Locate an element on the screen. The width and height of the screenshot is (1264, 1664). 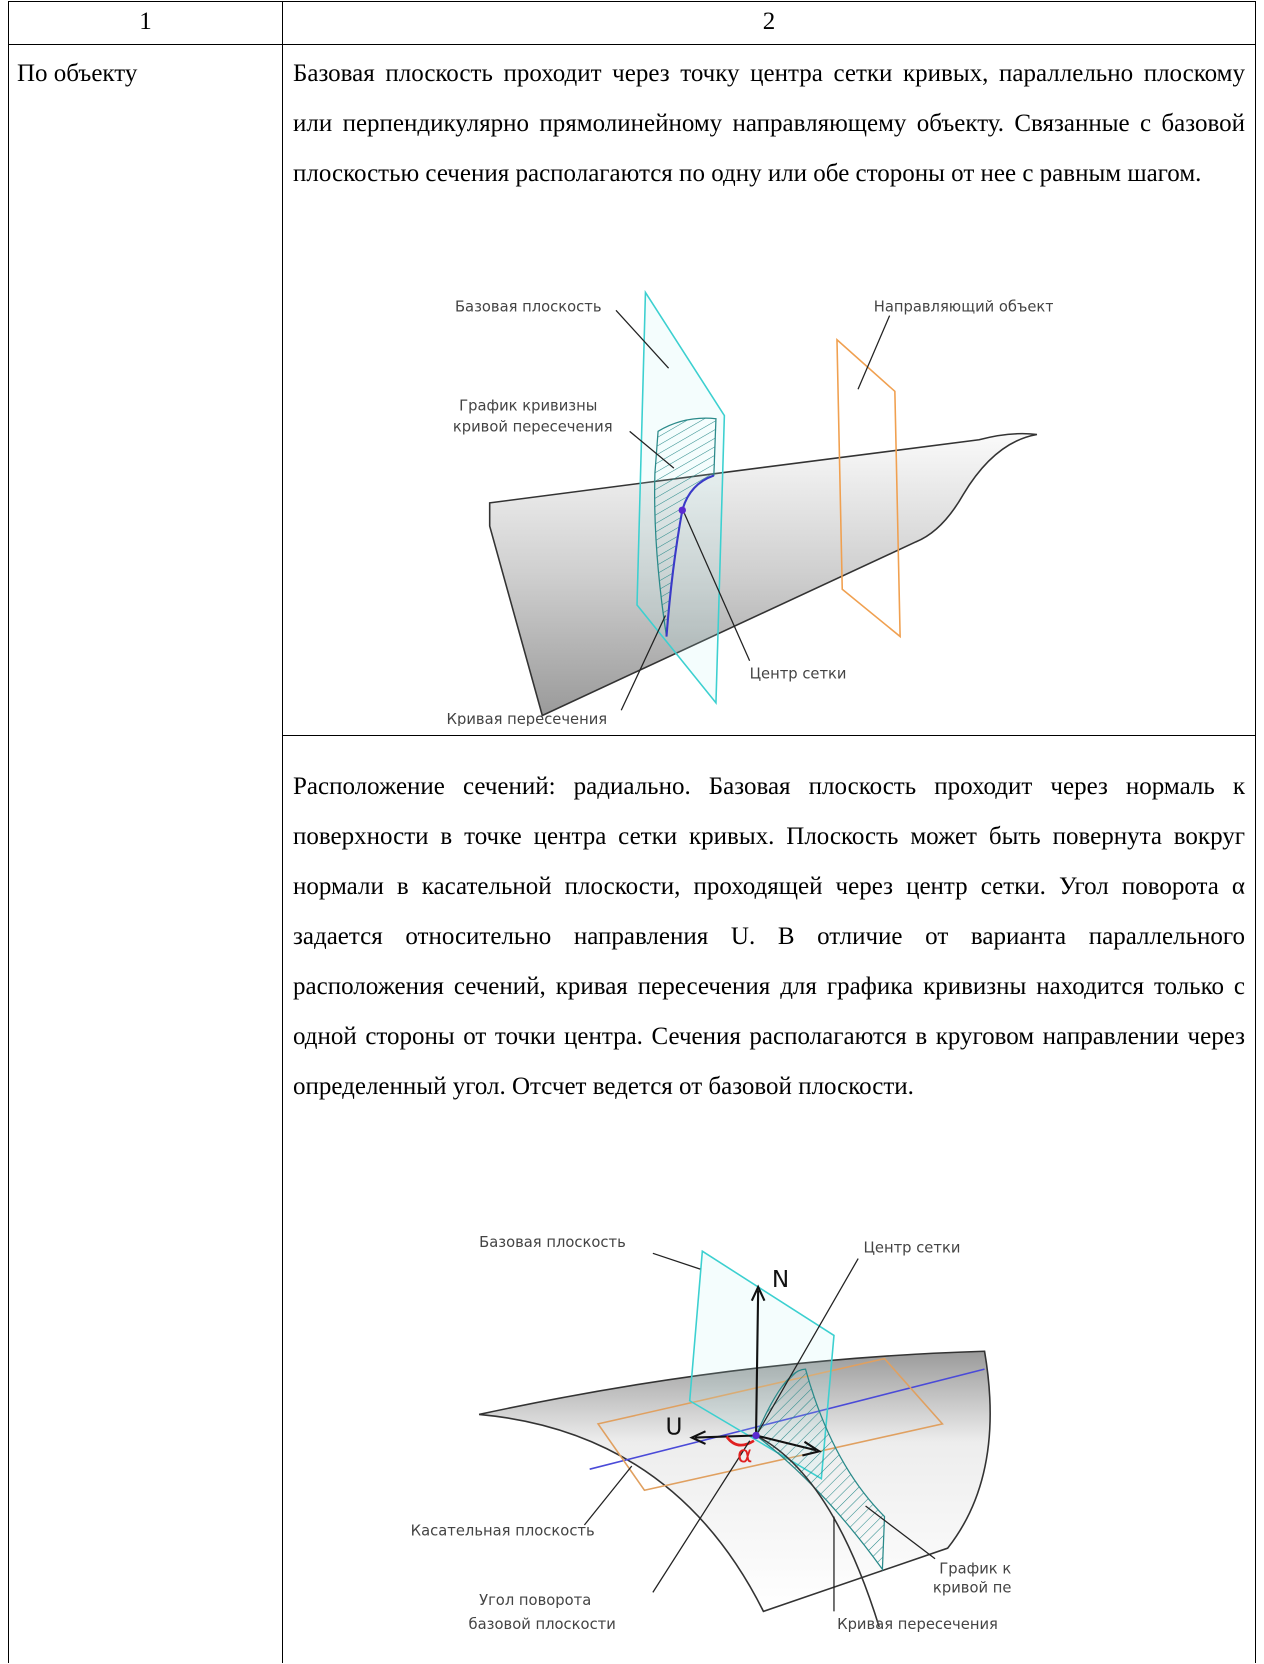
figure-label: U is located at coordinates (673, 1427).